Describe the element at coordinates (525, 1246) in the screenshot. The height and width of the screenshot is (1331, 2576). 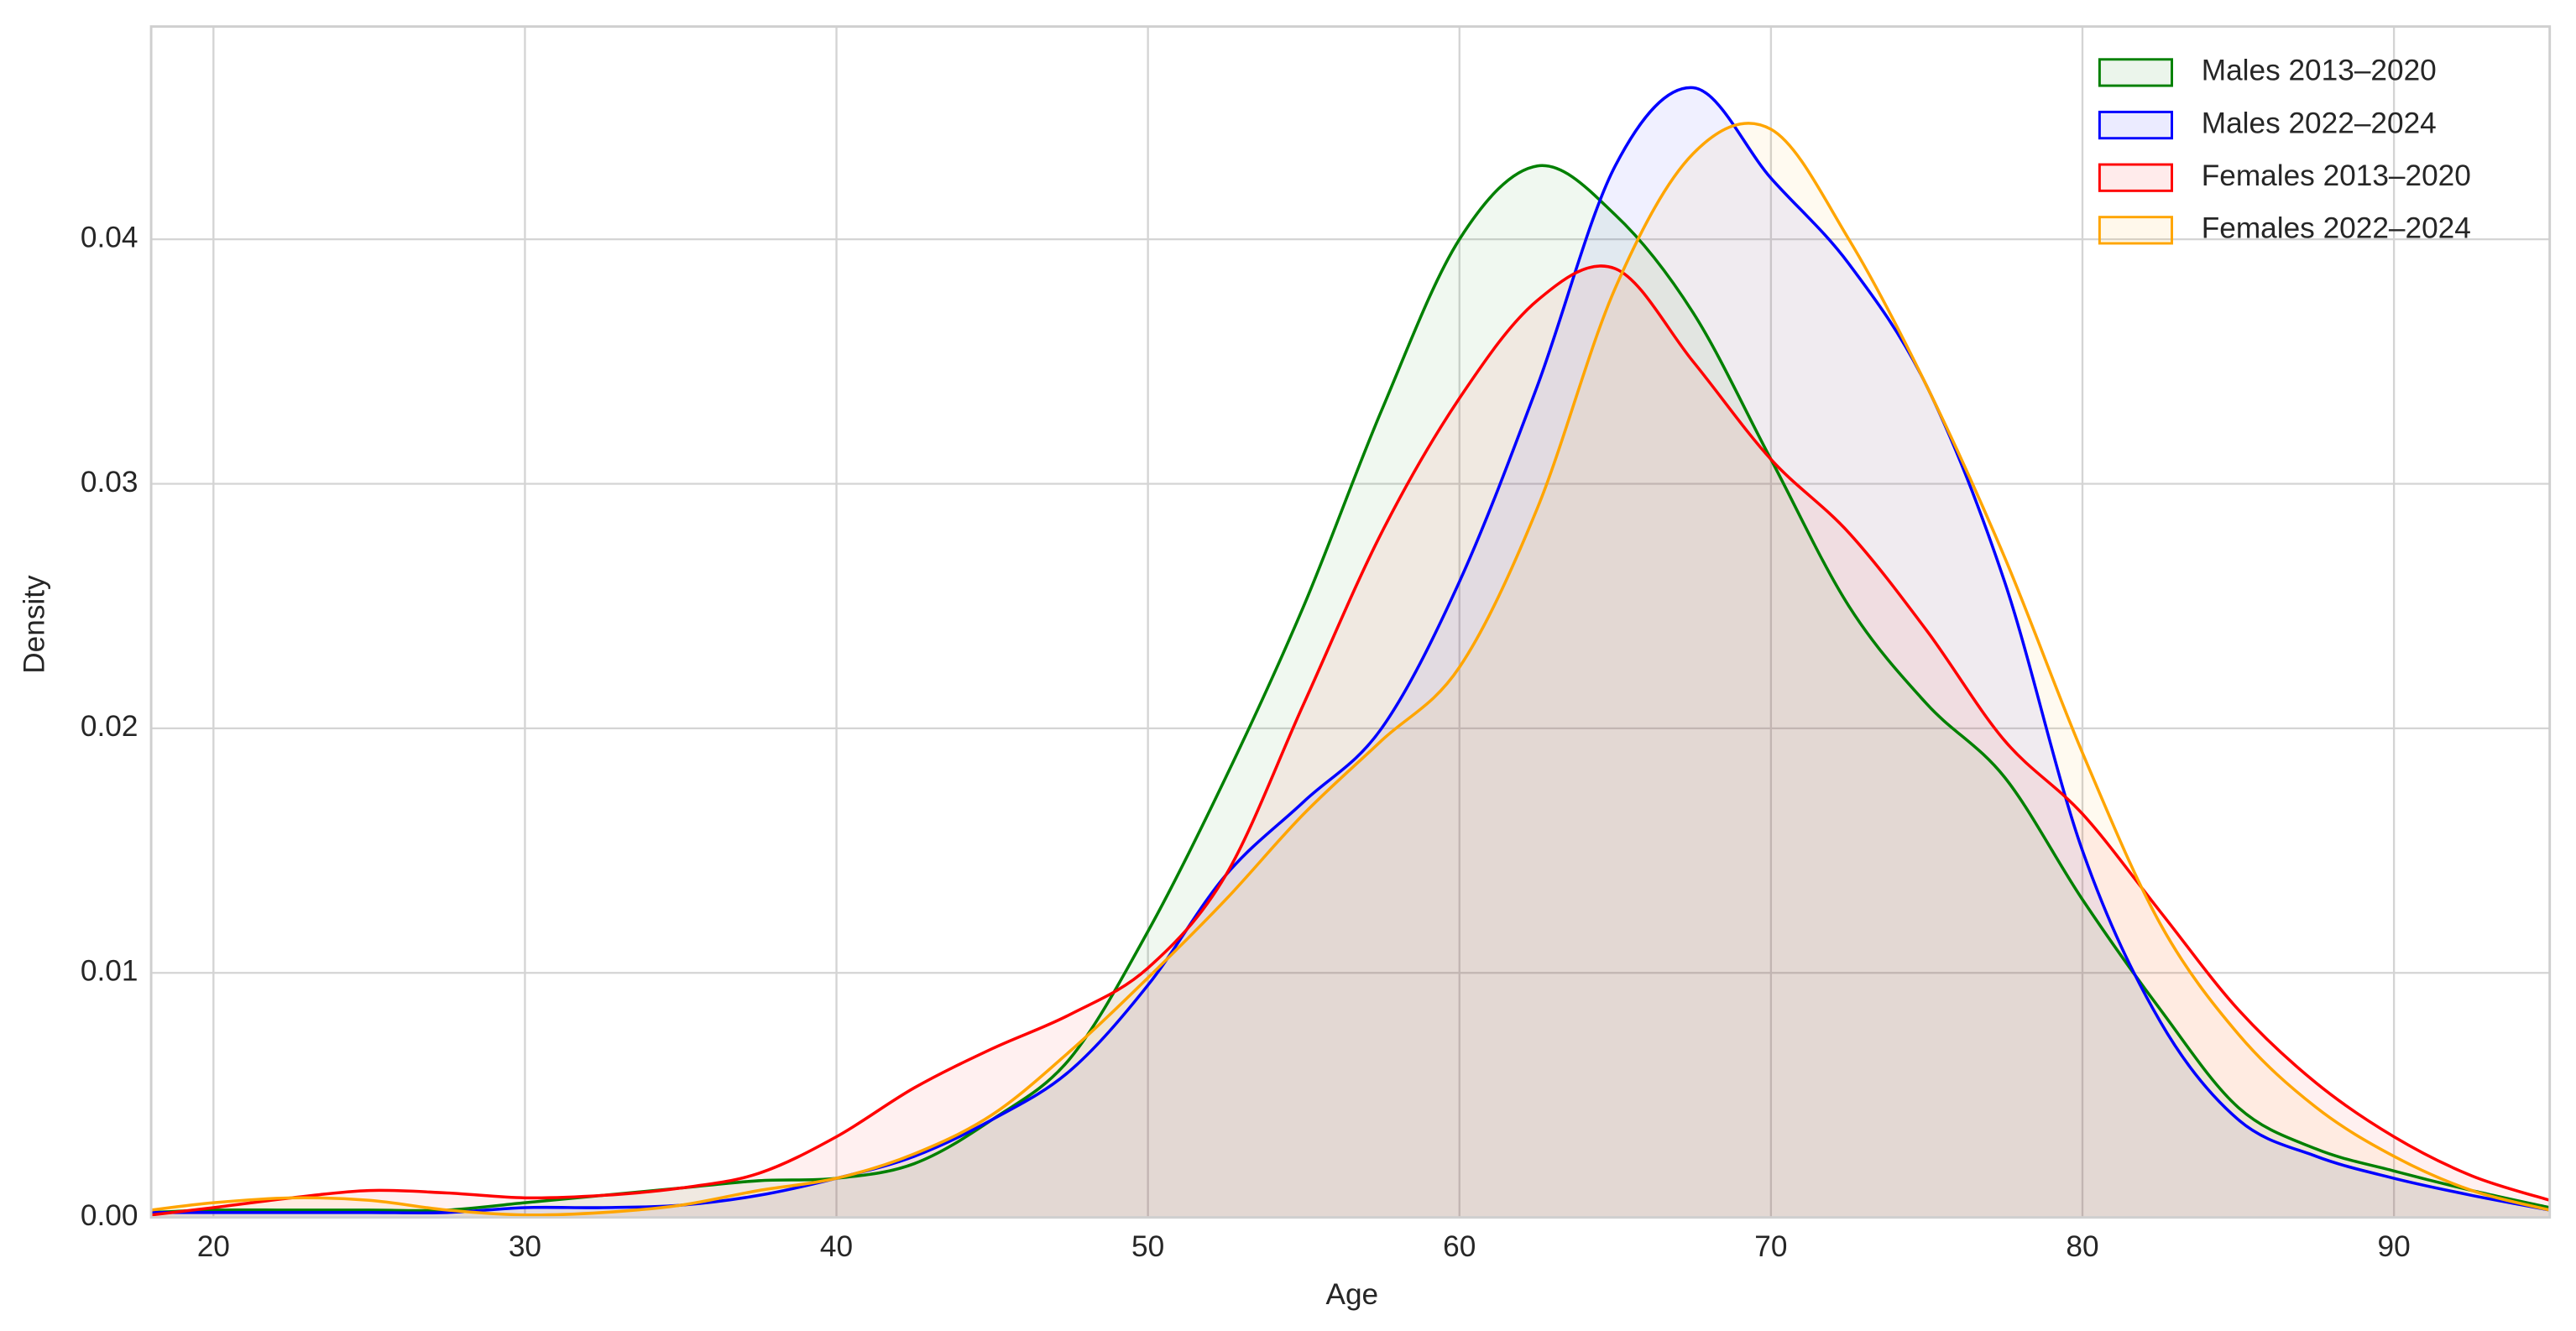
I see `x-tick-label: 30` at that location.